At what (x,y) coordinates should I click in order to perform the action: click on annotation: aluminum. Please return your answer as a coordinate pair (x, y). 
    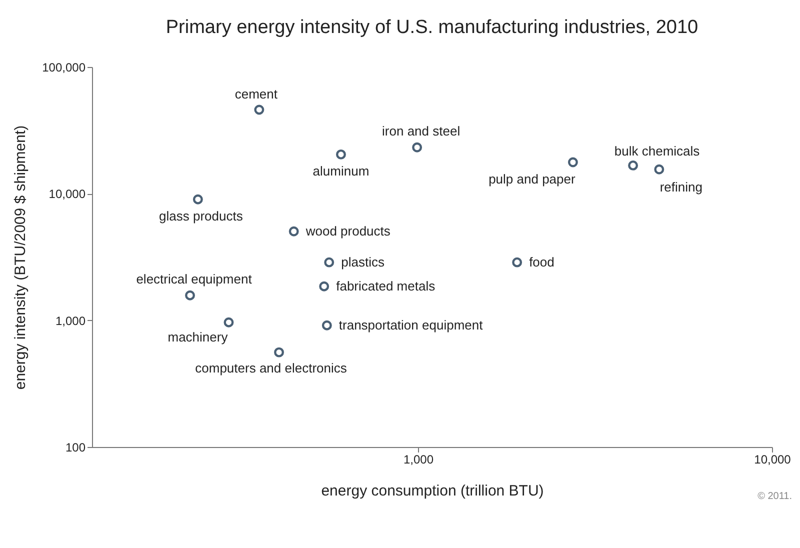
    Looking at the image, I should click on (341, 170).